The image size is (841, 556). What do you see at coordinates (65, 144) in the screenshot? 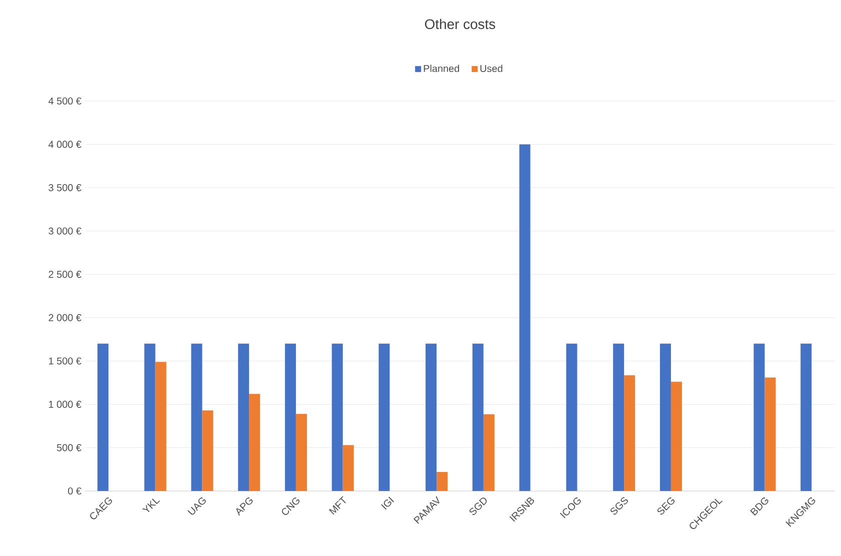
I see `y-tick-label: 4 000 €` at bounding box center [65, 144].